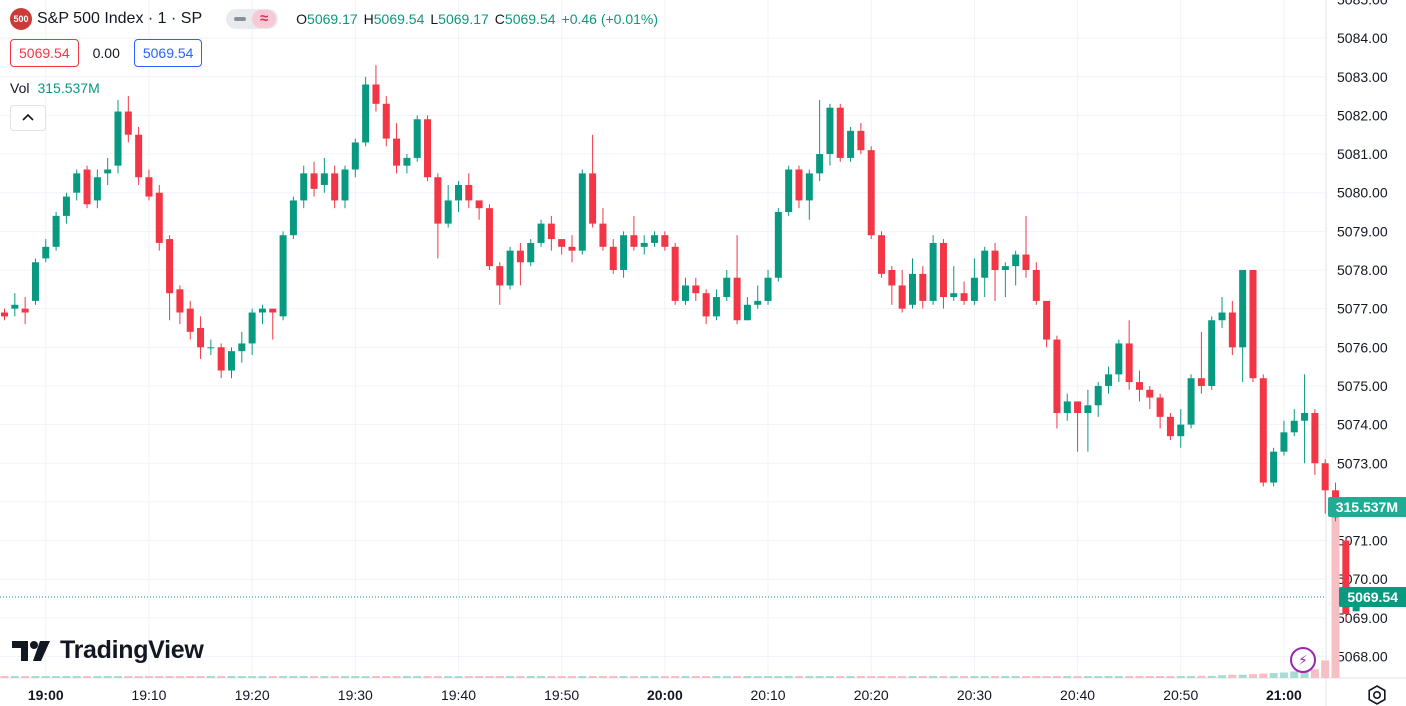 The width and height of the screenshot is (1406, 706). What do you see at coordinates (148, 695) in the screenshot?
I see `x-tick-label: 19:10` at bounding box center [148, 695].